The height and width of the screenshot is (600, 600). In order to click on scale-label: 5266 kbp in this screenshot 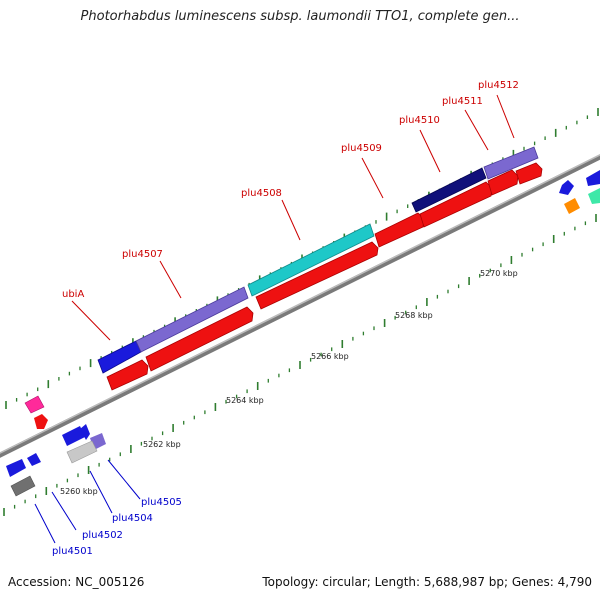, I will do `click(330, 356)`.